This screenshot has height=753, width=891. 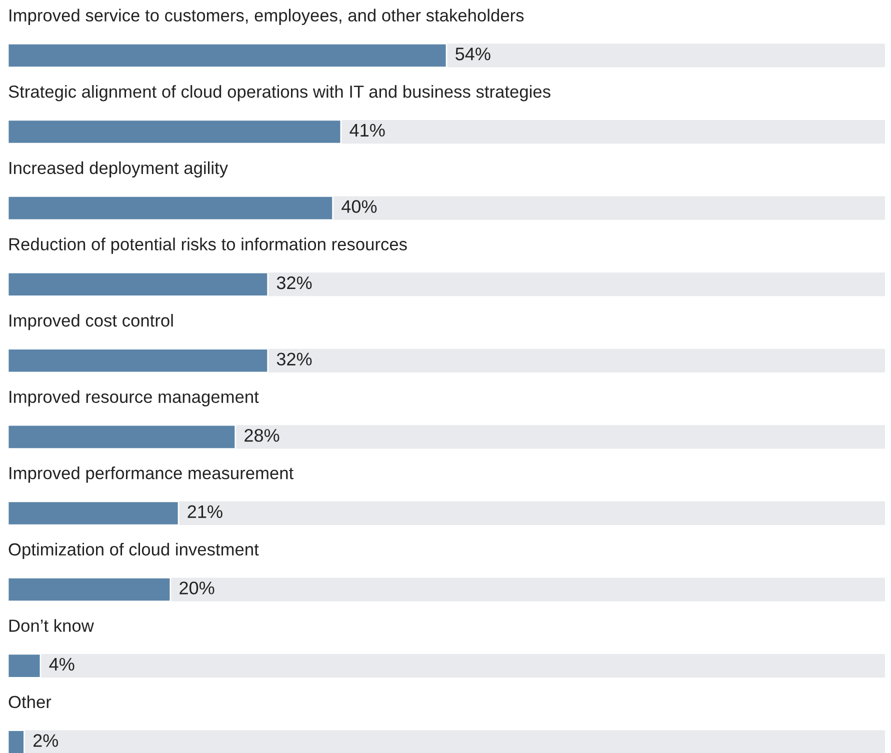 I want to click on data-label: 40%, so click(x=359, y=206).